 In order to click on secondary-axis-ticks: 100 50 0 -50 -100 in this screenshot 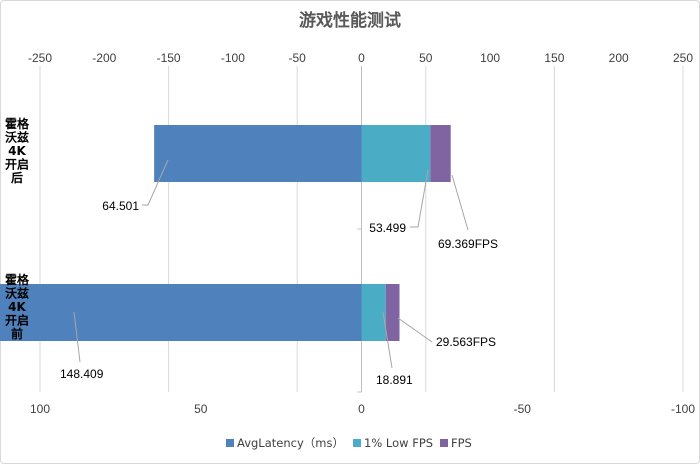, I will do `click(362, 409)`.